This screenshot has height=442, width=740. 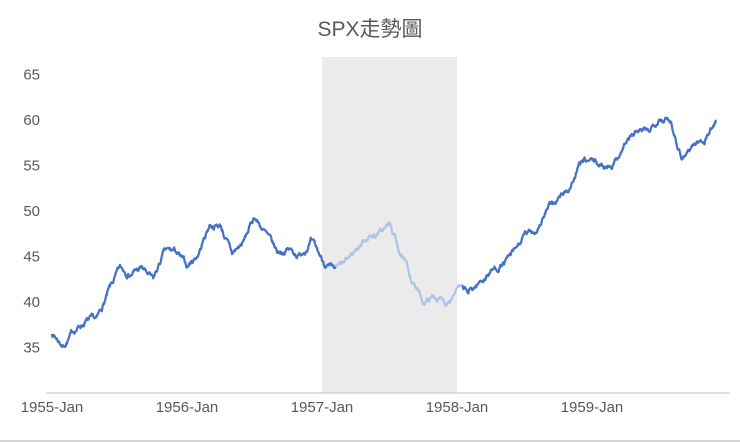 What do you see at coordinates (589, 205) in the screenshot?
I see `spx-line-post` at bounding box center [589, 205].